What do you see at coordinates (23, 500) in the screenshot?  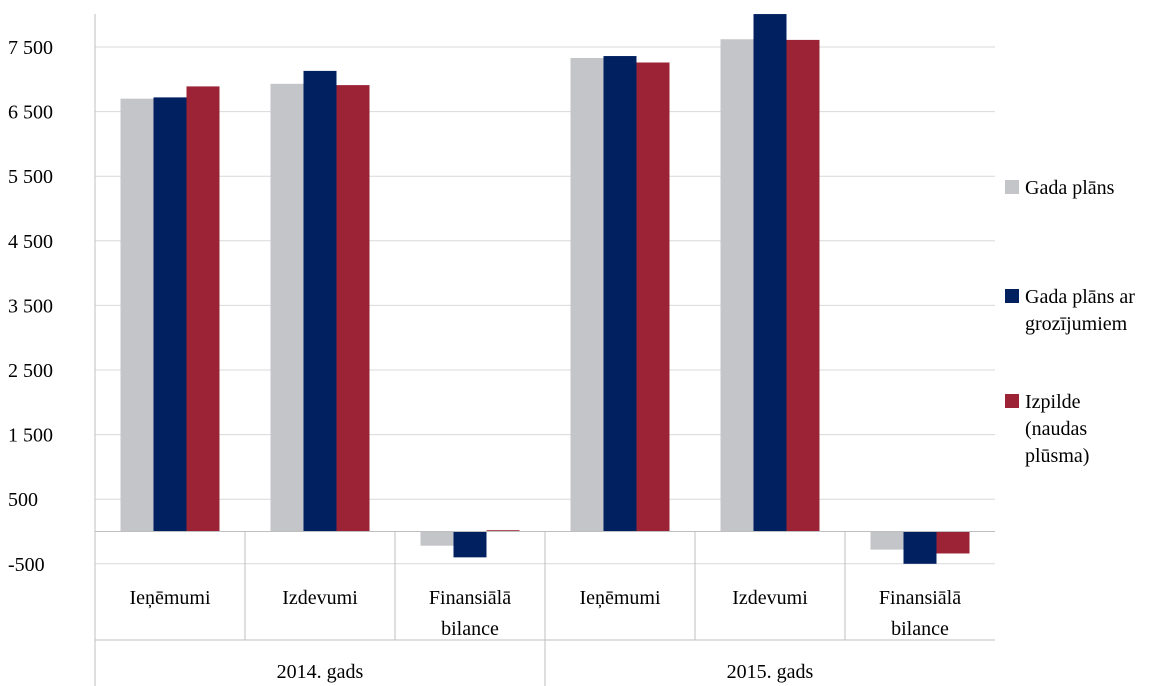 I see `y-tick-label: 500` at bounding box center [23, 500].